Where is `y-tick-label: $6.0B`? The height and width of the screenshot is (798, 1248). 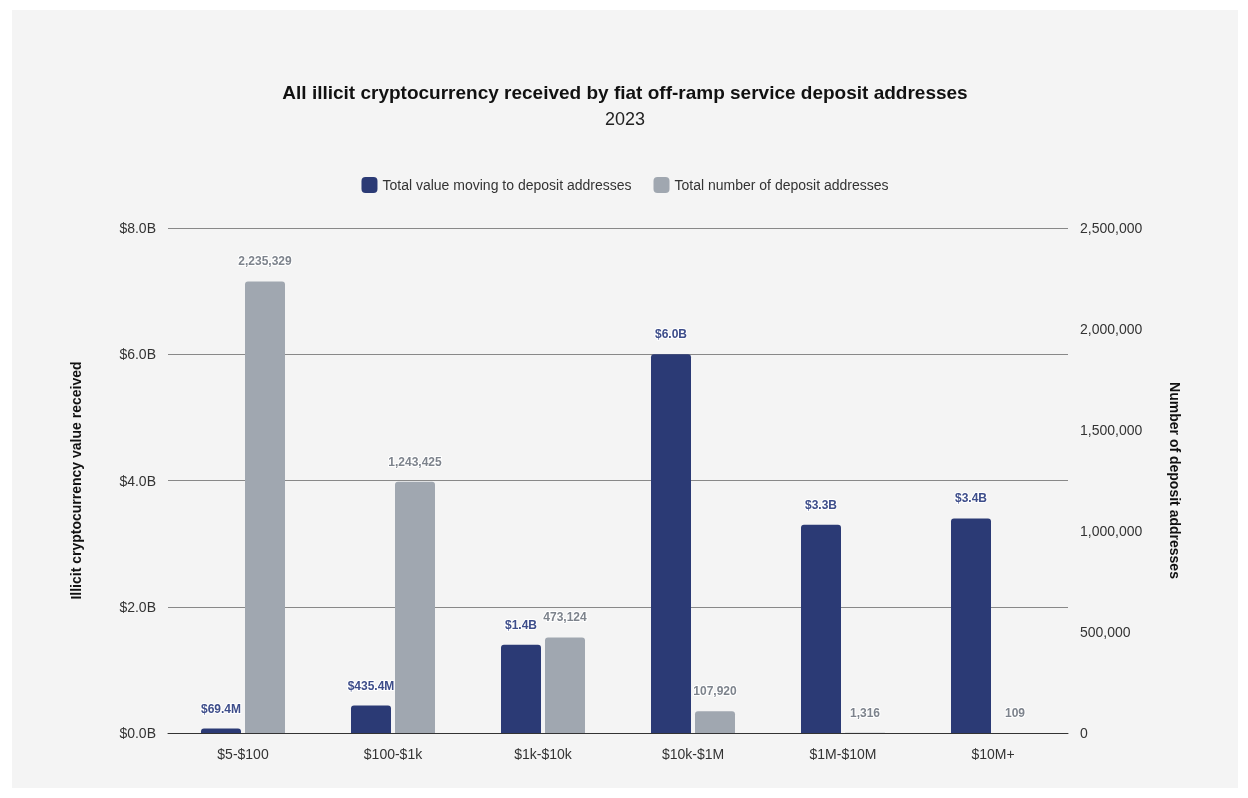
y-tick-label: $6.0B is located at coordinates (137, 354).